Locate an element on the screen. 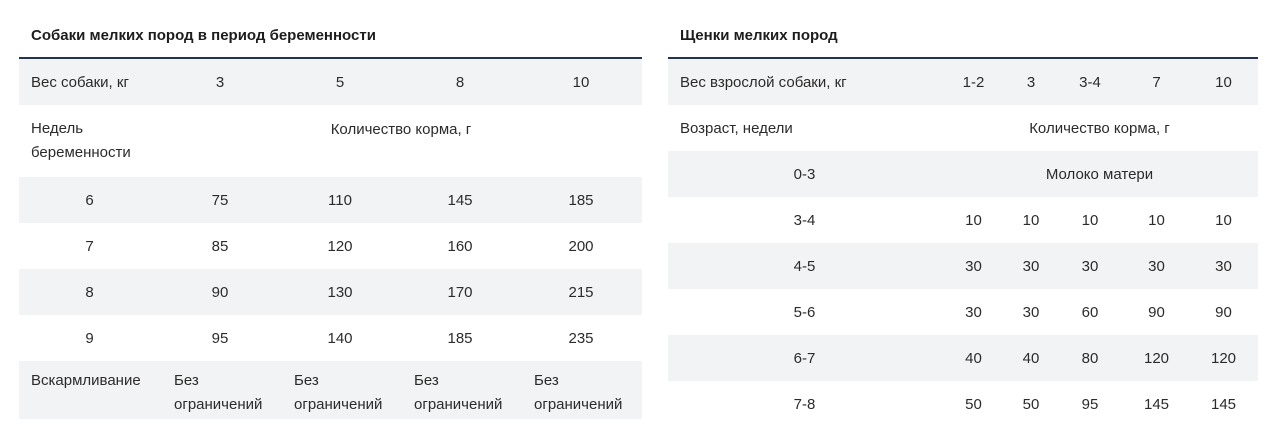 This screenshot has width=1269, height=448. pregnancy-week-cell: 9 is located at coordinates (89, 338).